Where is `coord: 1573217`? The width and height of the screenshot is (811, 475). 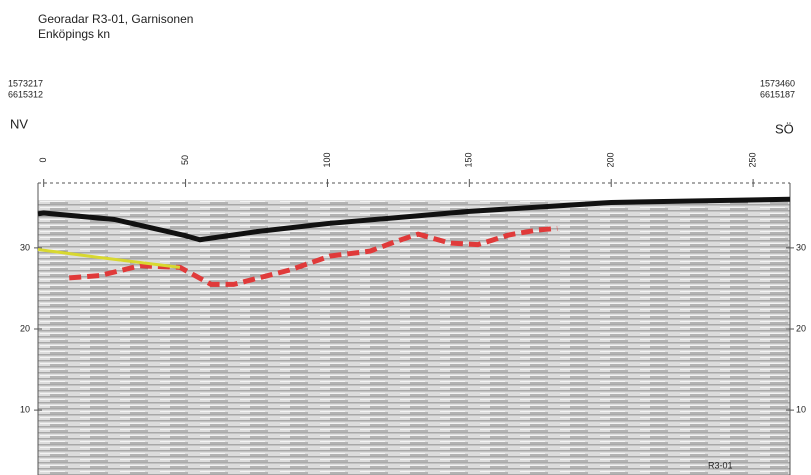 coord: 1573217 is located at coordinates (25, 83).